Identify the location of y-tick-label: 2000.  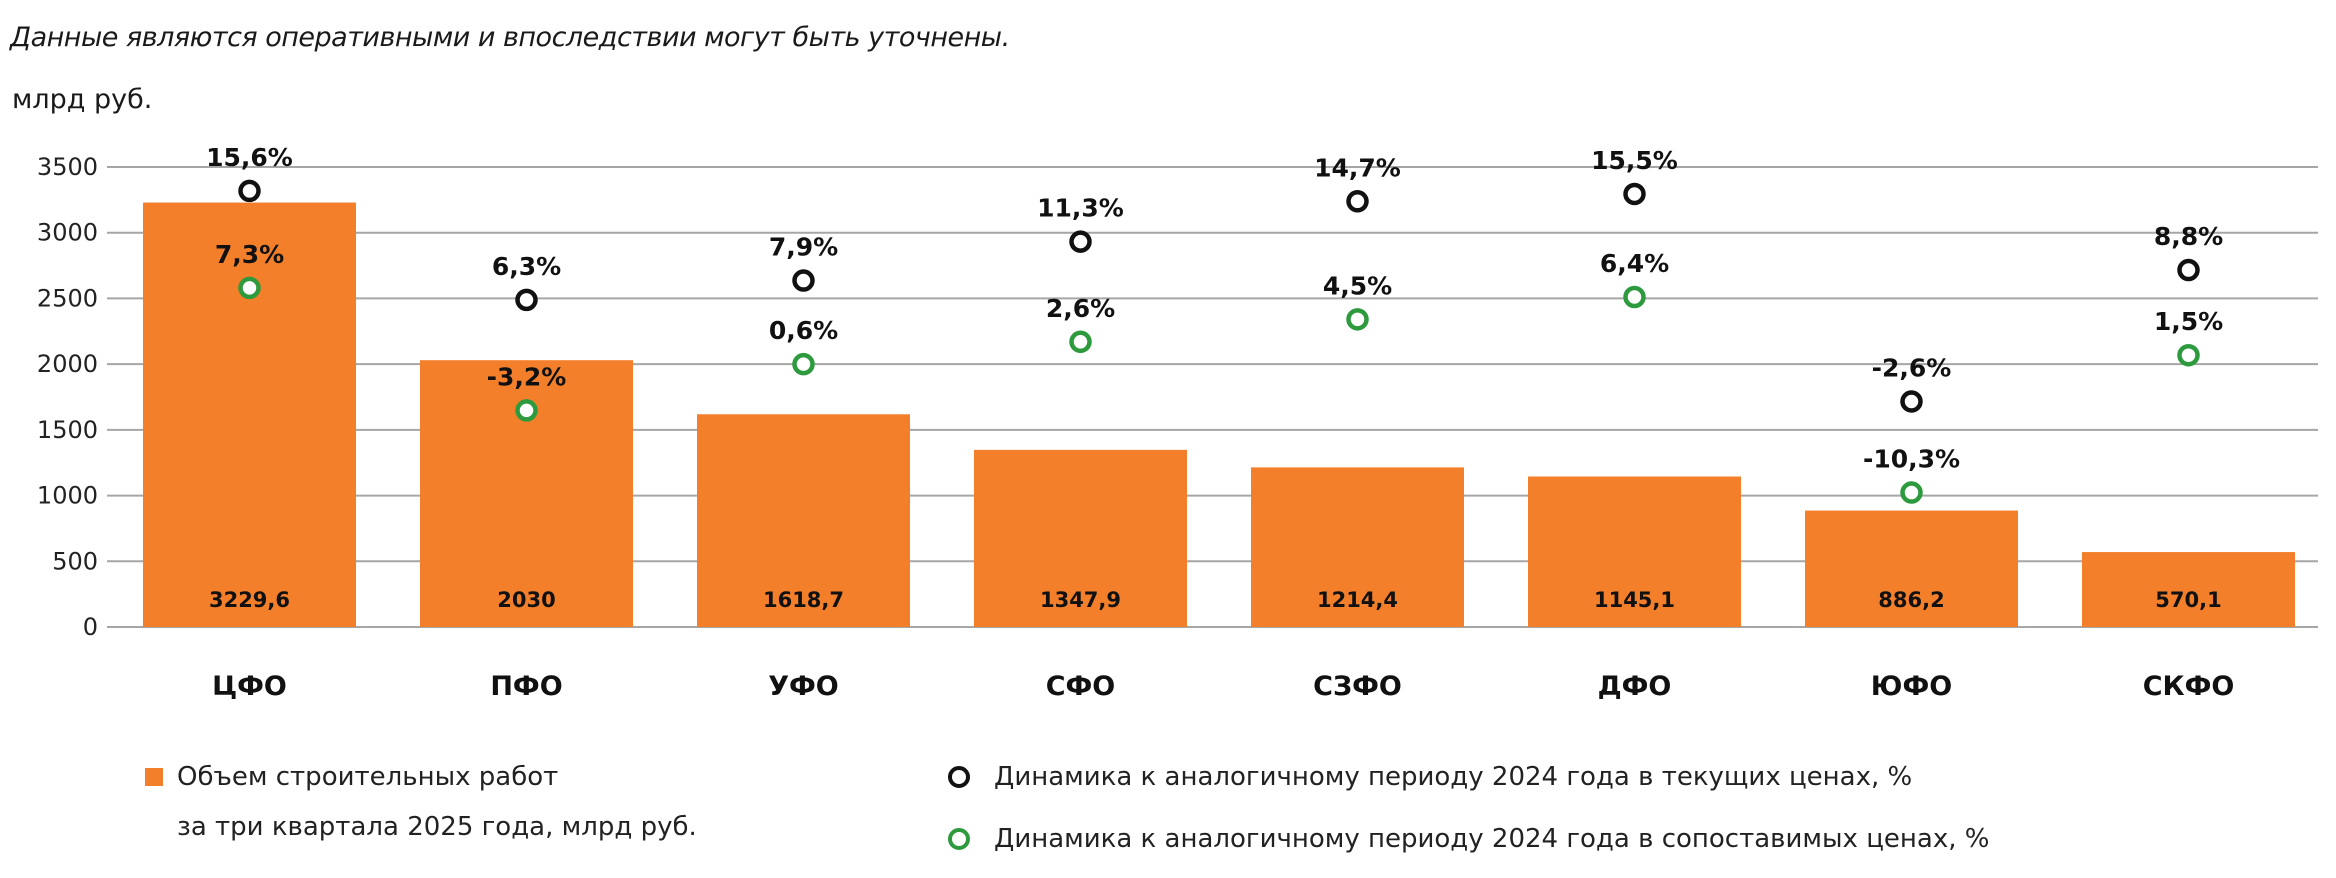
(67, 364).